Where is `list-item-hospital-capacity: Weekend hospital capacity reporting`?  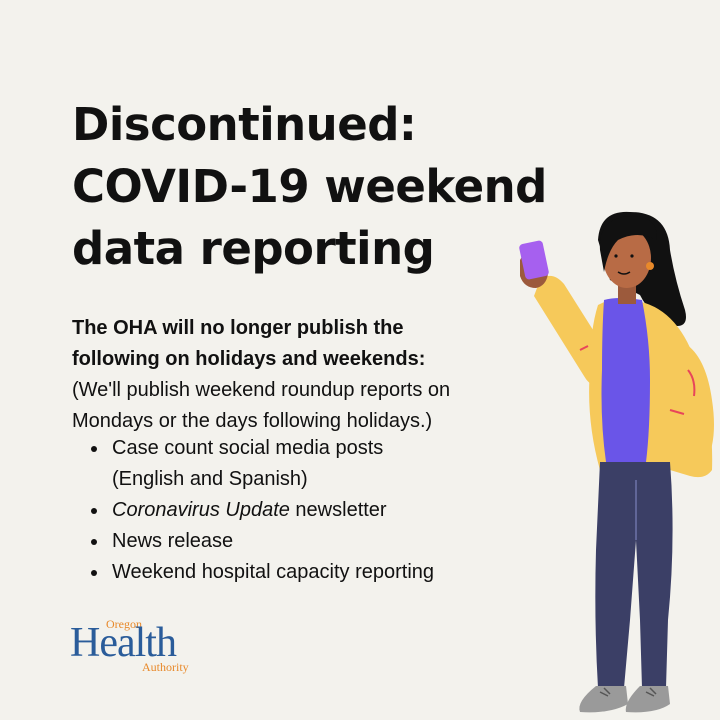 list-item-hospital-capacity: Weekend hospital capacity reporting is located at coordinates (273, 572).